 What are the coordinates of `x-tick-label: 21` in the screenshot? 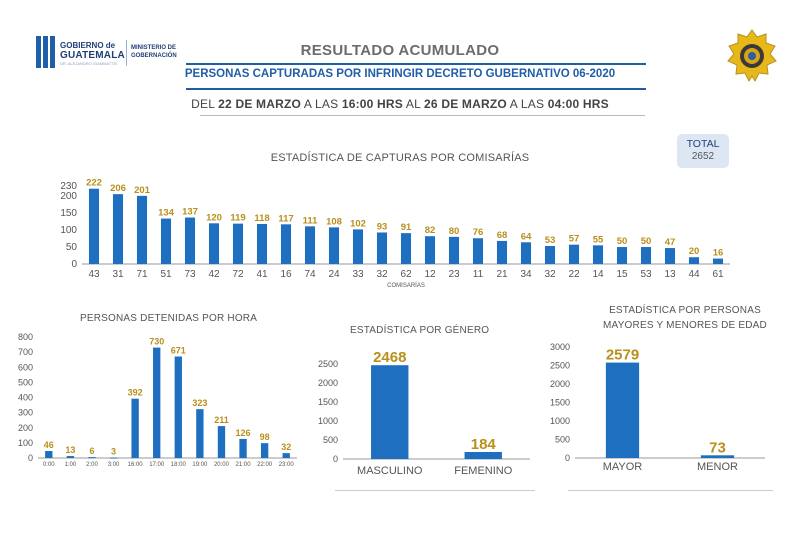 It's located at (502, 274).